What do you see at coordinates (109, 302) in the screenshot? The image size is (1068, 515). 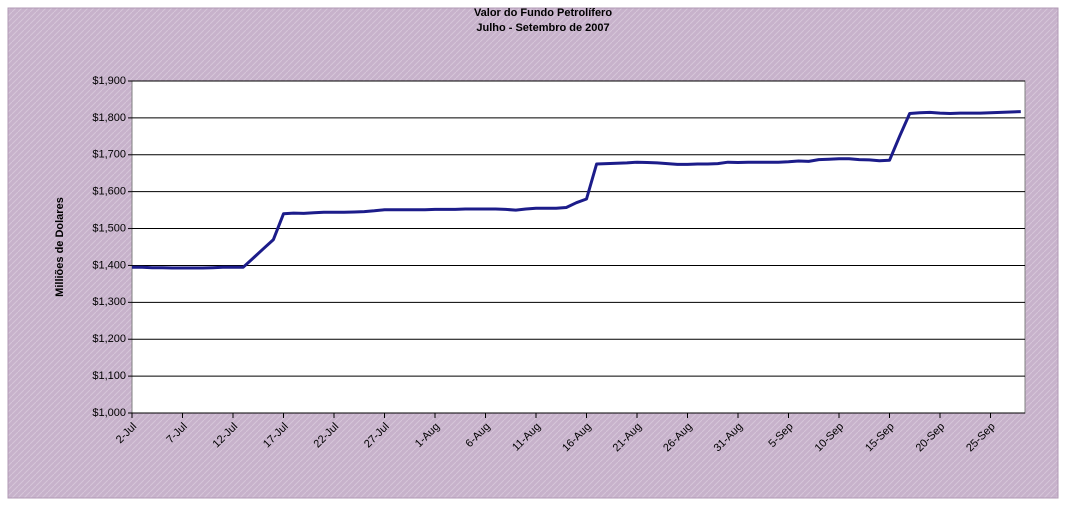 I see `y-tick-label: $1,300` at bounding box center [109, 302].